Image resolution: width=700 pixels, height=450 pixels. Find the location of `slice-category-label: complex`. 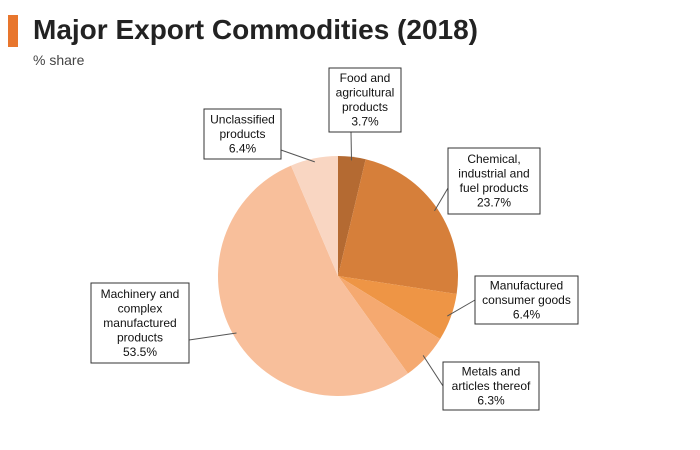

slice-category-label: complex is located at coordinates (140, 308).